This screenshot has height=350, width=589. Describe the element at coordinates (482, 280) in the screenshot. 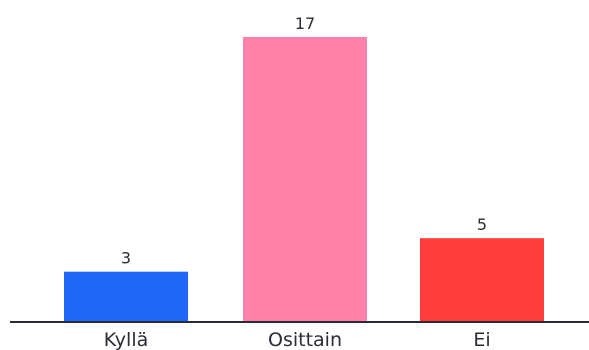

I see `bar-ei` at that location.